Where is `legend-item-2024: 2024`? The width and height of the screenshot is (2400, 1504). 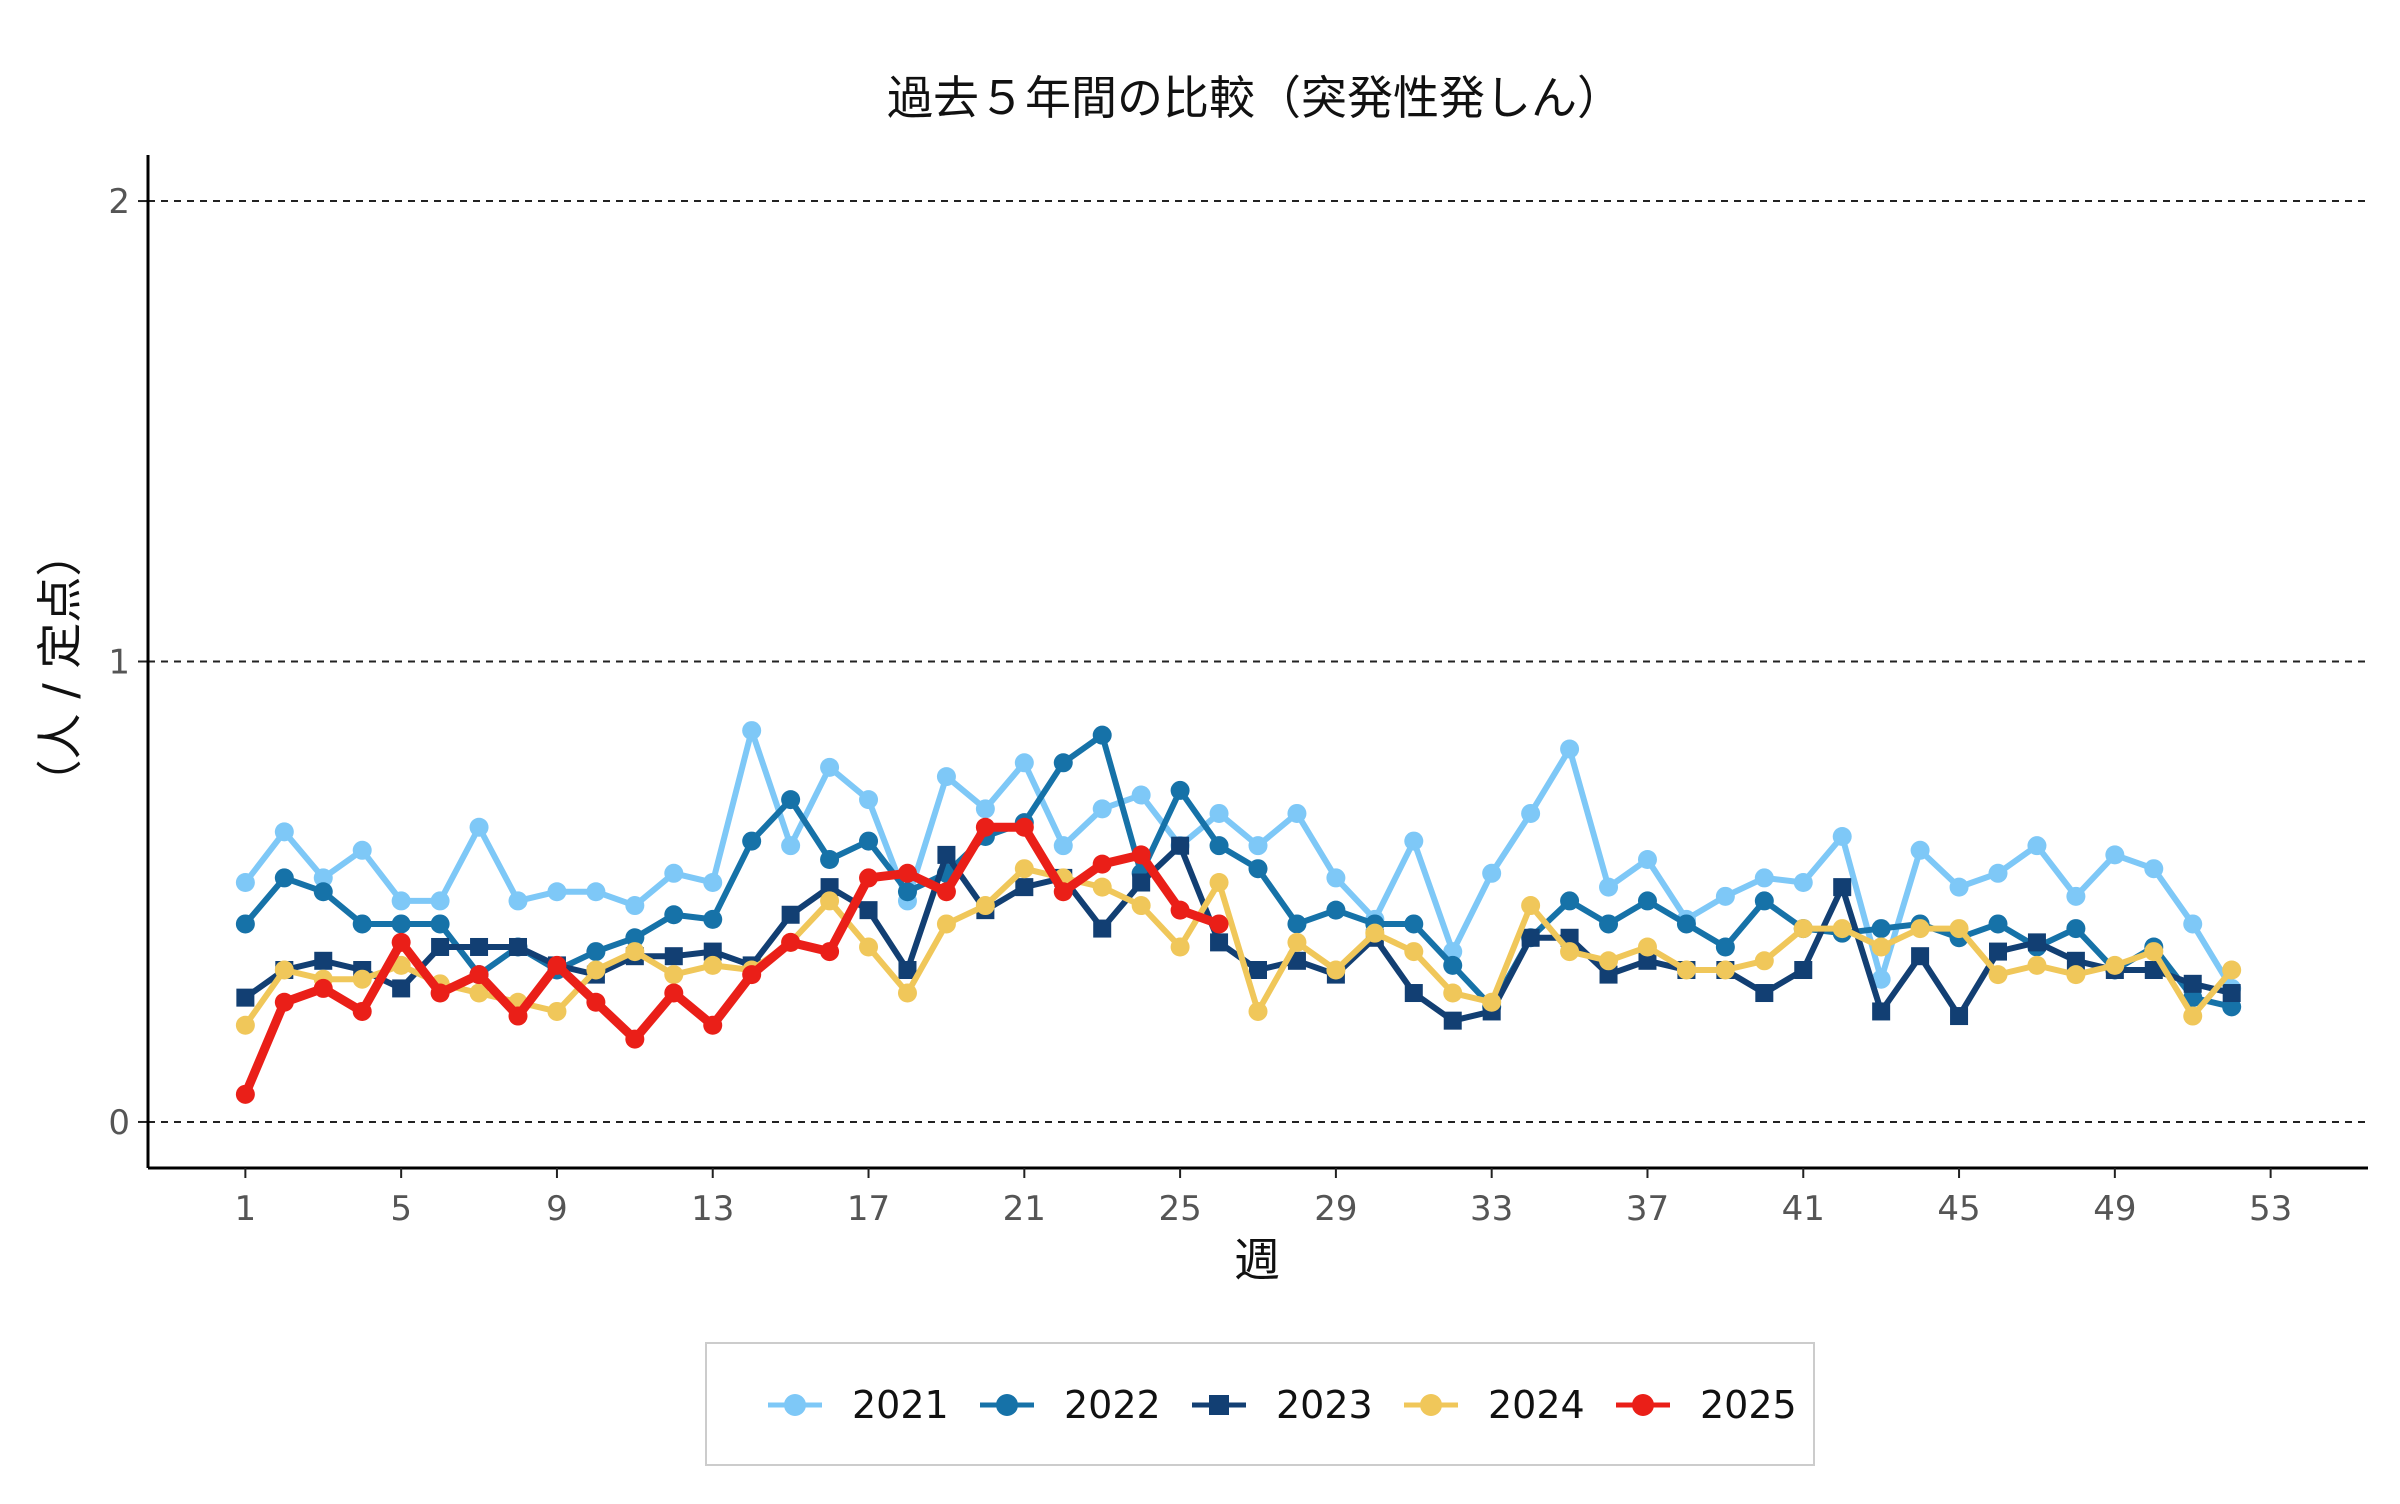
legend-item-2024: 2024 is located at coordinates (1494, 1405).